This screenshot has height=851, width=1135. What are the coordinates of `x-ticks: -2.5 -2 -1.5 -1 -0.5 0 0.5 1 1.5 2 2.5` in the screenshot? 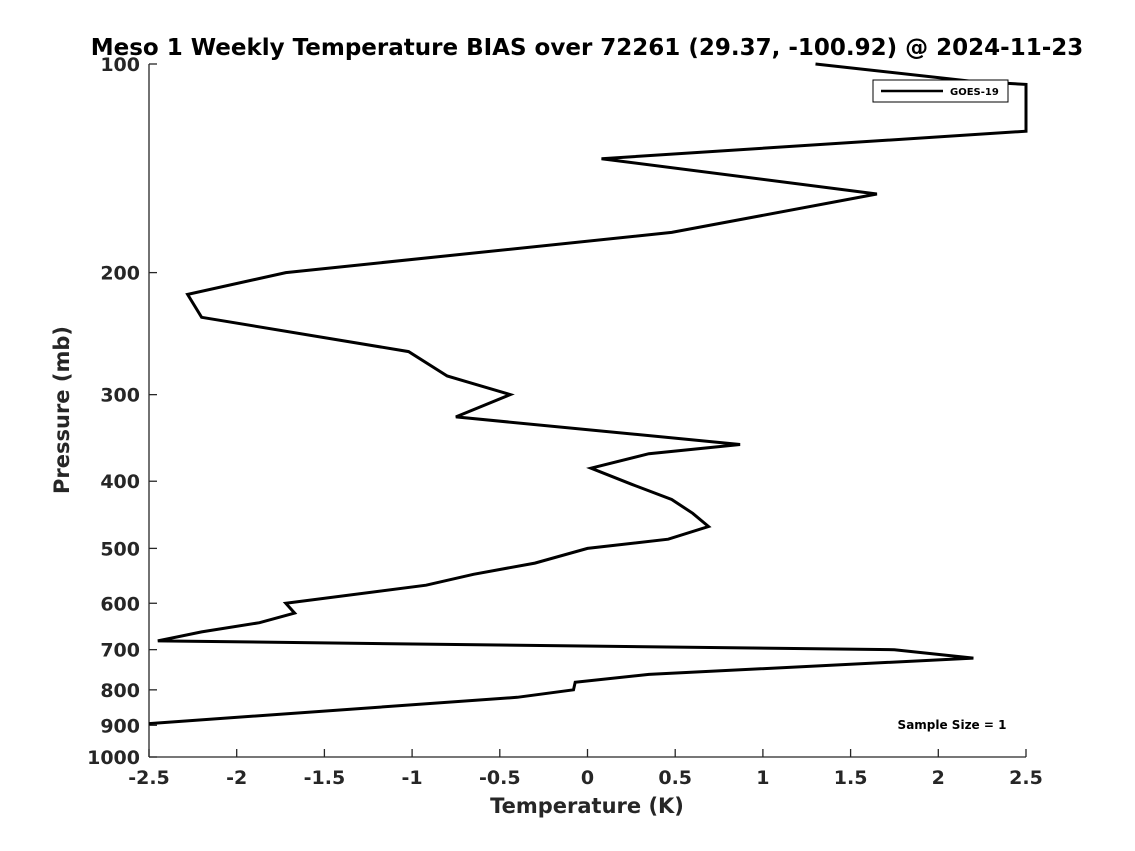 It's located at (585, 769).